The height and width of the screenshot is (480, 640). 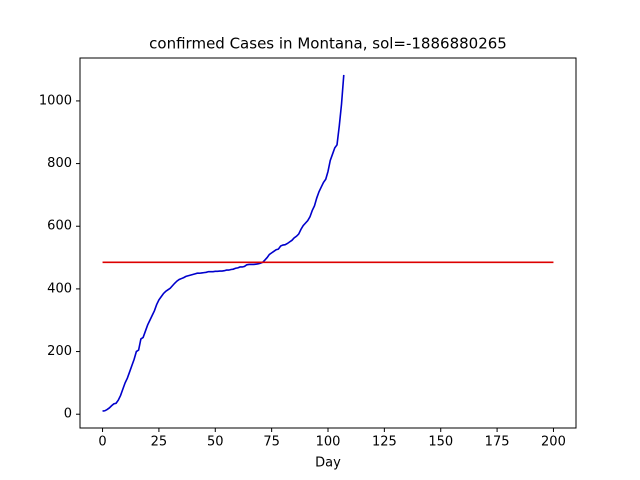 I want to click on x-tick-label: 175, so click(x=497, y=442).